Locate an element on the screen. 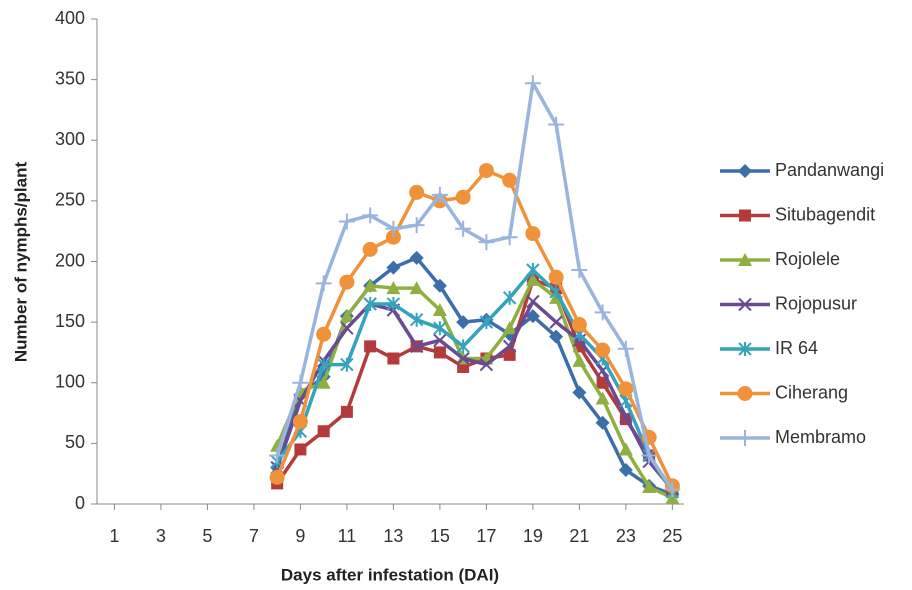  y-axis-label: Number of nymphs/plant is located at coordinates (20, 262).